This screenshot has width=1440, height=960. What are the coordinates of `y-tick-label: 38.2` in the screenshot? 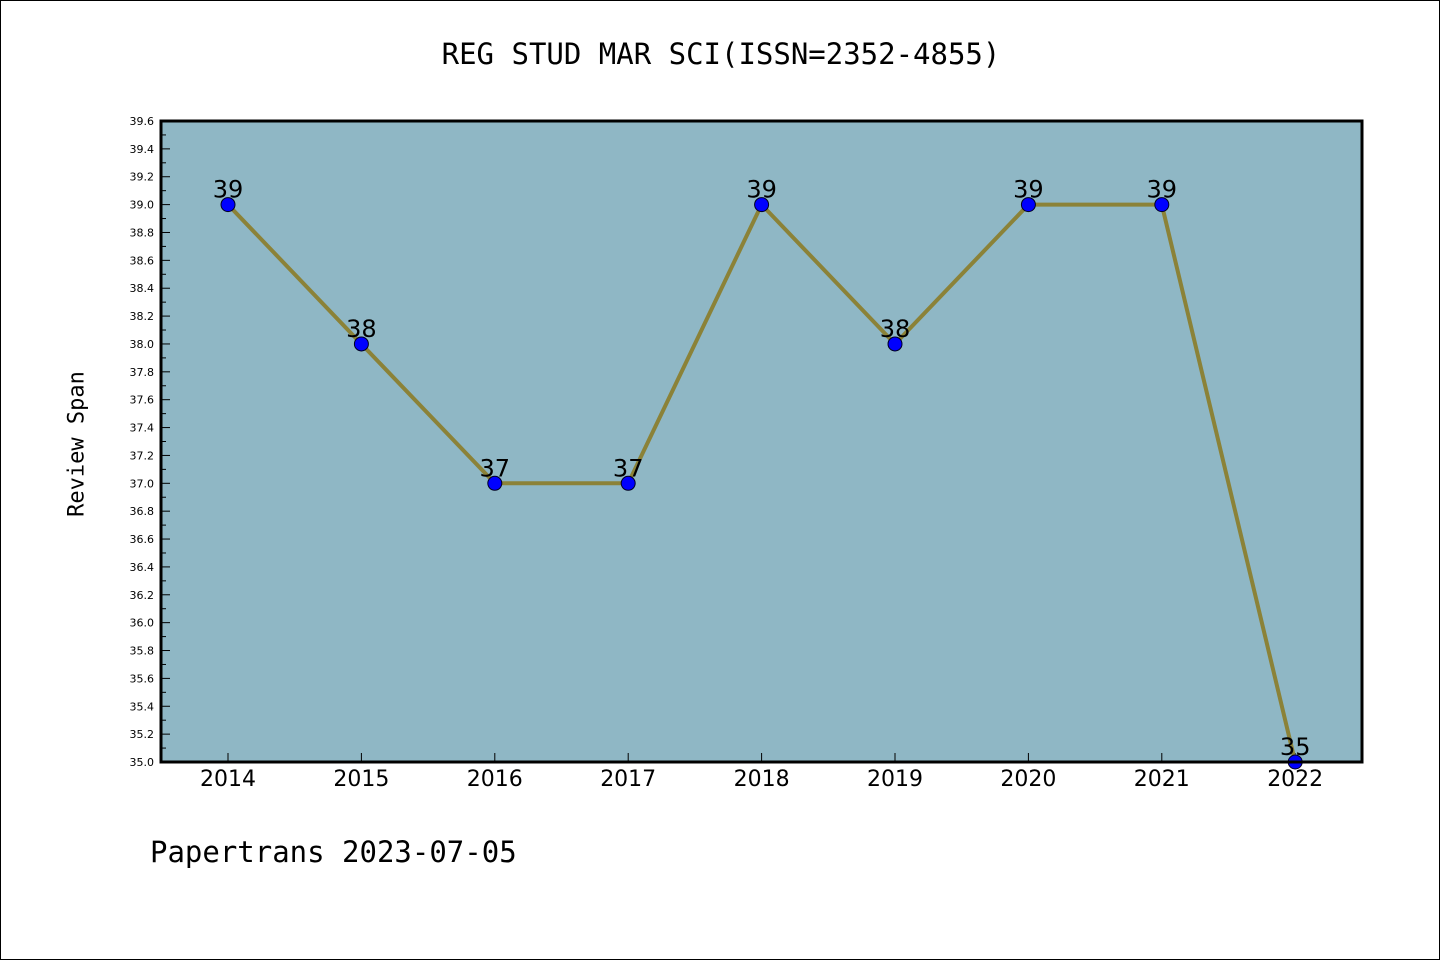 It's located at (142, 316).